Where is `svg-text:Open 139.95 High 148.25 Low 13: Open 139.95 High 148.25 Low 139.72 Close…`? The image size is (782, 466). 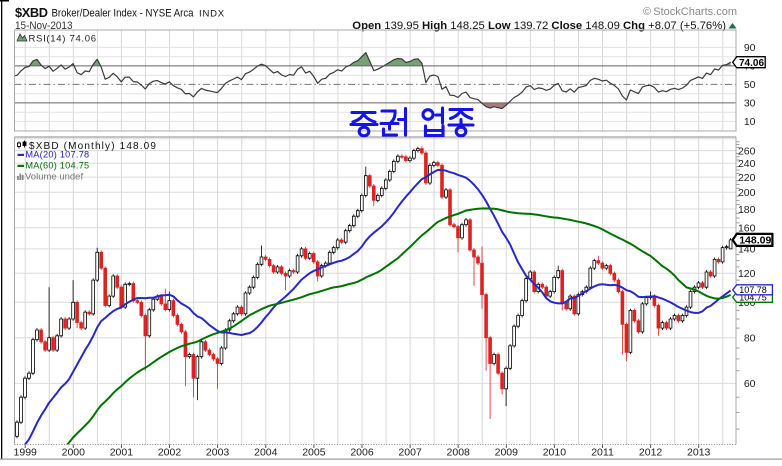
svg-text:Open 139.95 High 148.25 Low 13: Open 139.95 High 148.25 Low 139.72 Close… is located at coordinates (539, 26).